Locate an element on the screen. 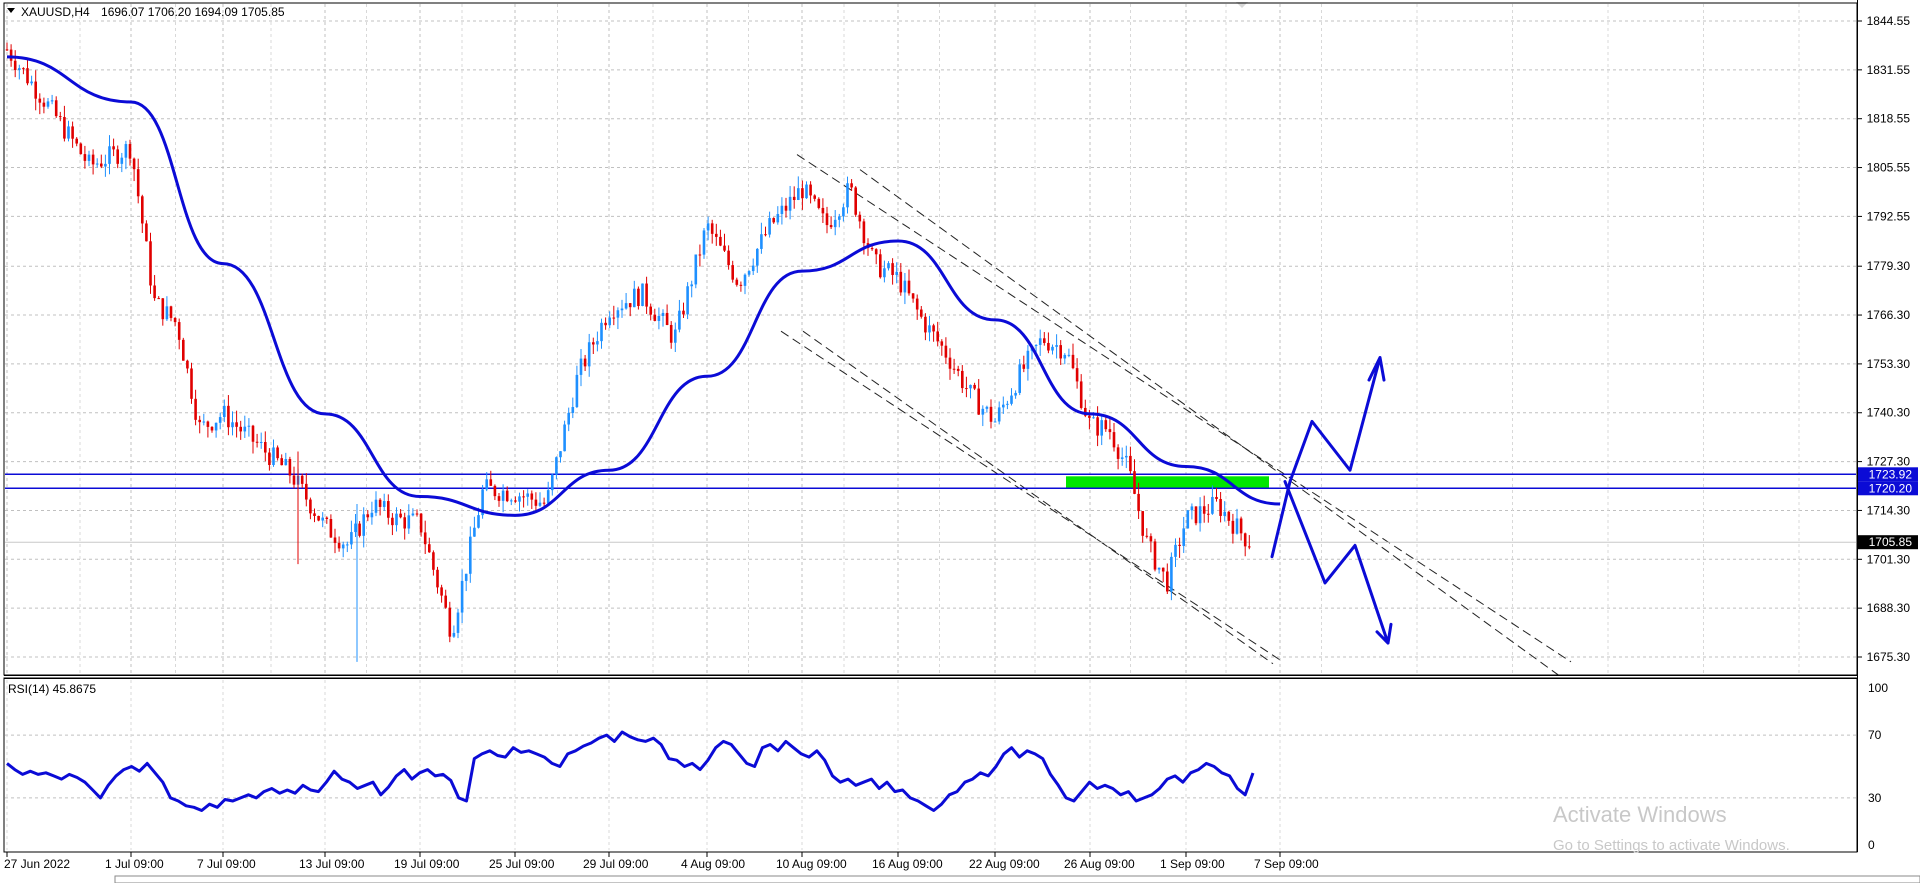  bearish-projection-drawing is located at coordinates (1338, 562).